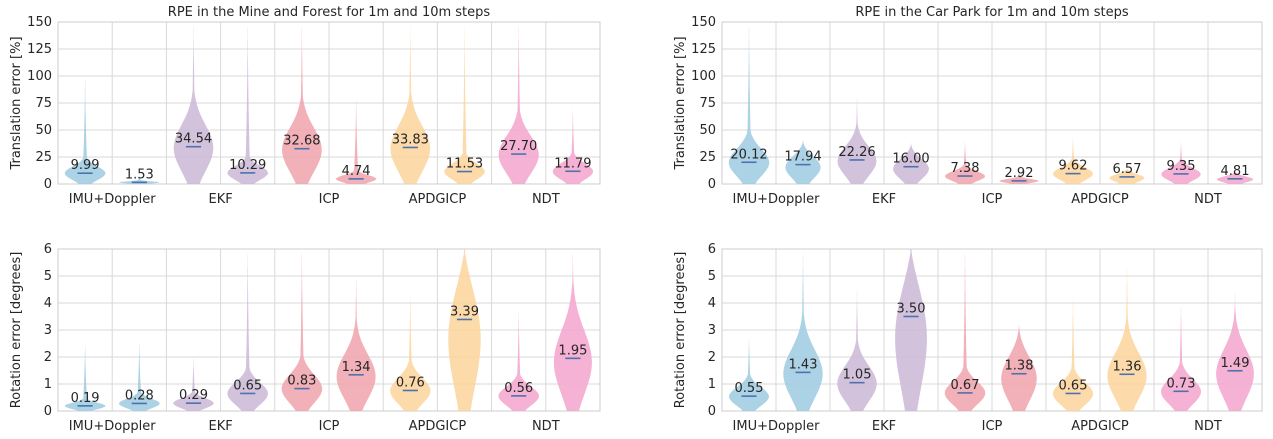  What do you see at coordinates (1235, 171) in the screenshot?
I see `median-value-label: 4.81` at bounding box center [1235, 171].